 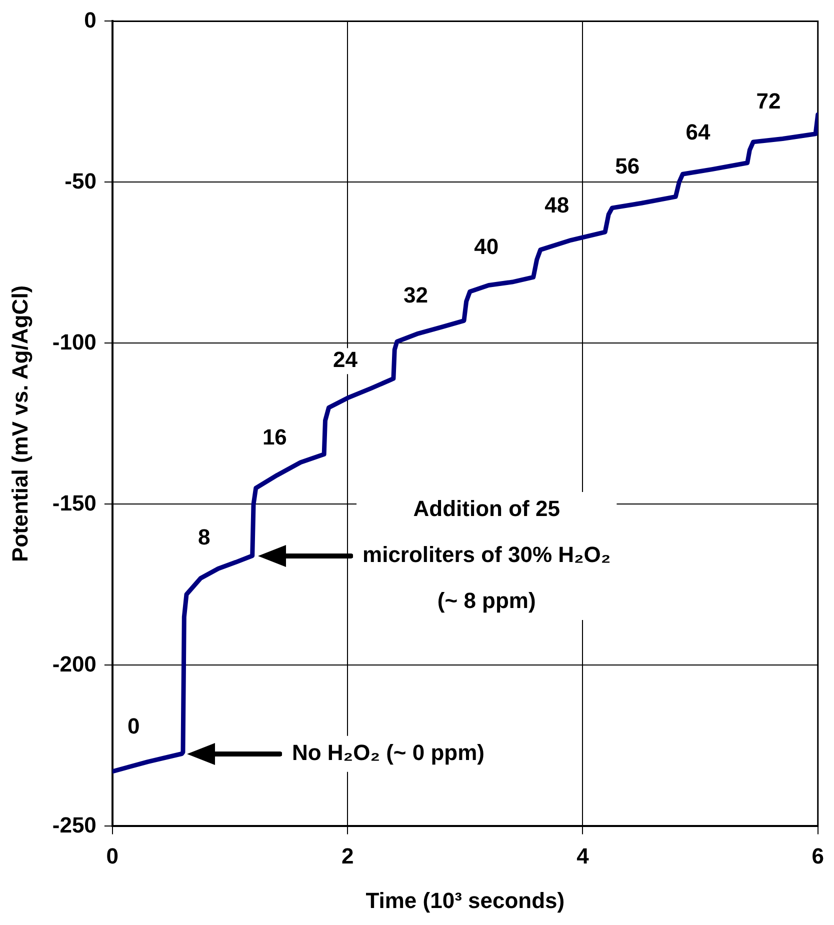 What do you see at coordinates (74, 663) in the screenshot?
I see `y-tick-label: -200` at bounding box center [74, 663].